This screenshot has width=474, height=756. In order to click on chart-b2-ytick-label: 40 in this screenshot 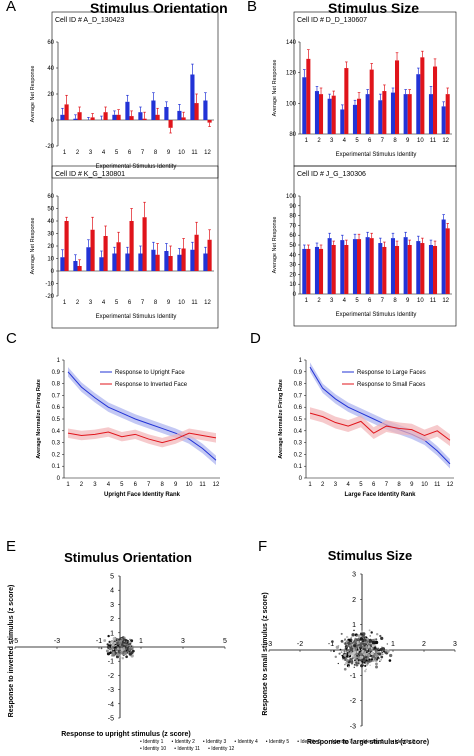, I will do `click(292, 256)`.